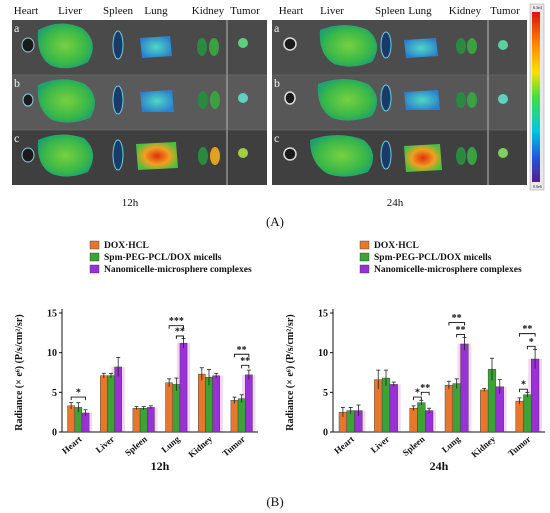 The height and width of the screenshot is (513, 550). Describe the element at coordinates (277, 83) in the screenshot. I see `row-label-b-24h: b` at that location.